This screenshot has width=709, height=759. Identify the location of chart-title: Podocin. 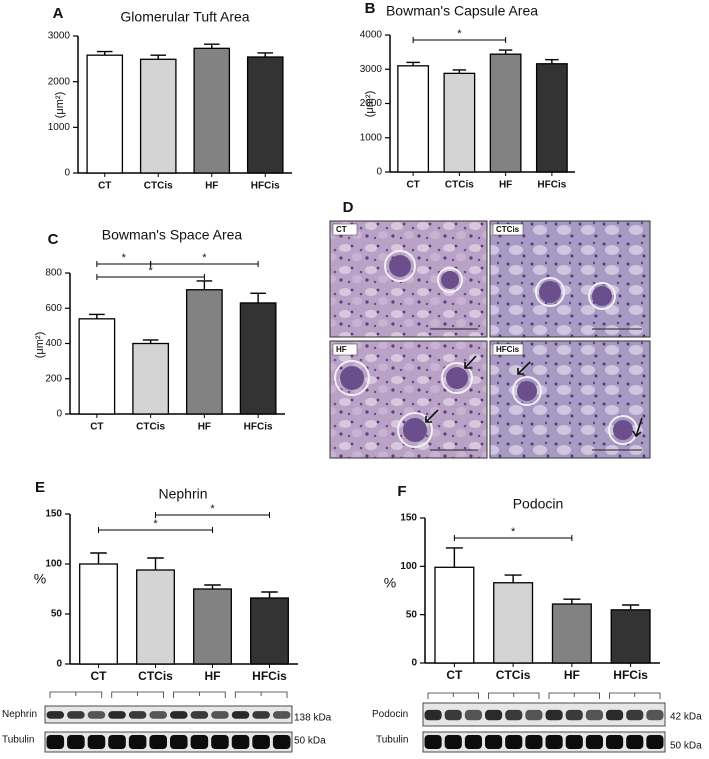
(538, 504).